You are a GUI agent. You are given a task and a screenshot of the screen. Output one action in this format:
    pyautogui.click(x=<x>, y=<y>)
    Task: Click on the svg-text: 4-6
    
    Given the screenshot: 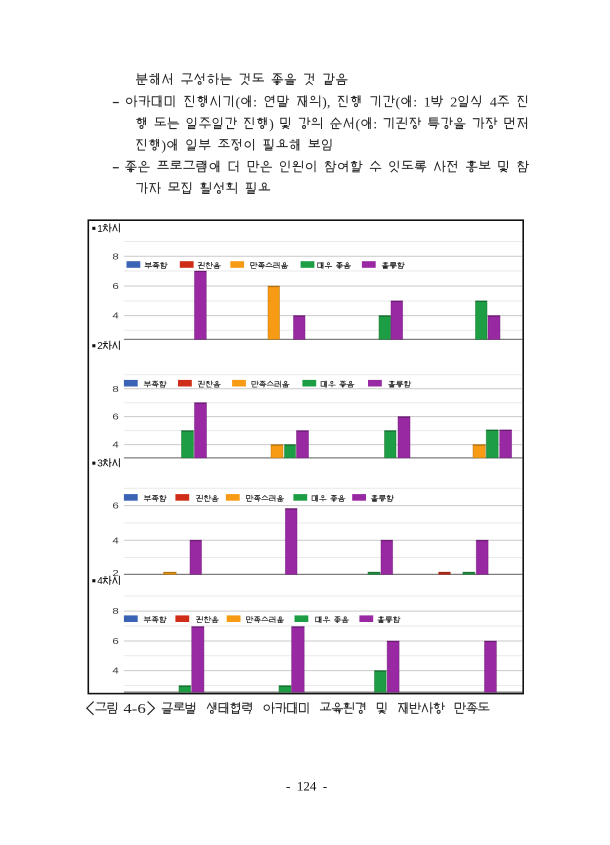 What is the action you would take?
    pyautogui.click(x=134, y=708)
    